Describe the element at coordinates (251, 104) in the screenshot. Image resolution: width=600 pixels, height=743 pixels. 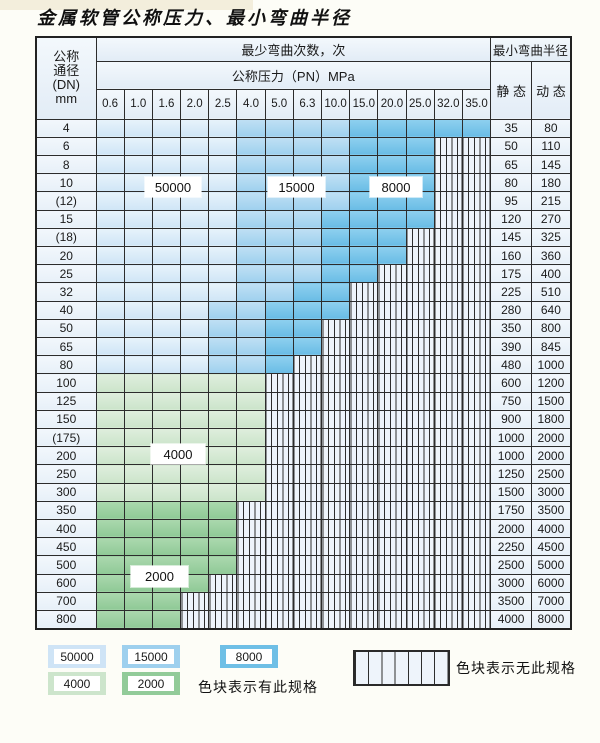
I see `pressure-col-header: 4.0` at that location.